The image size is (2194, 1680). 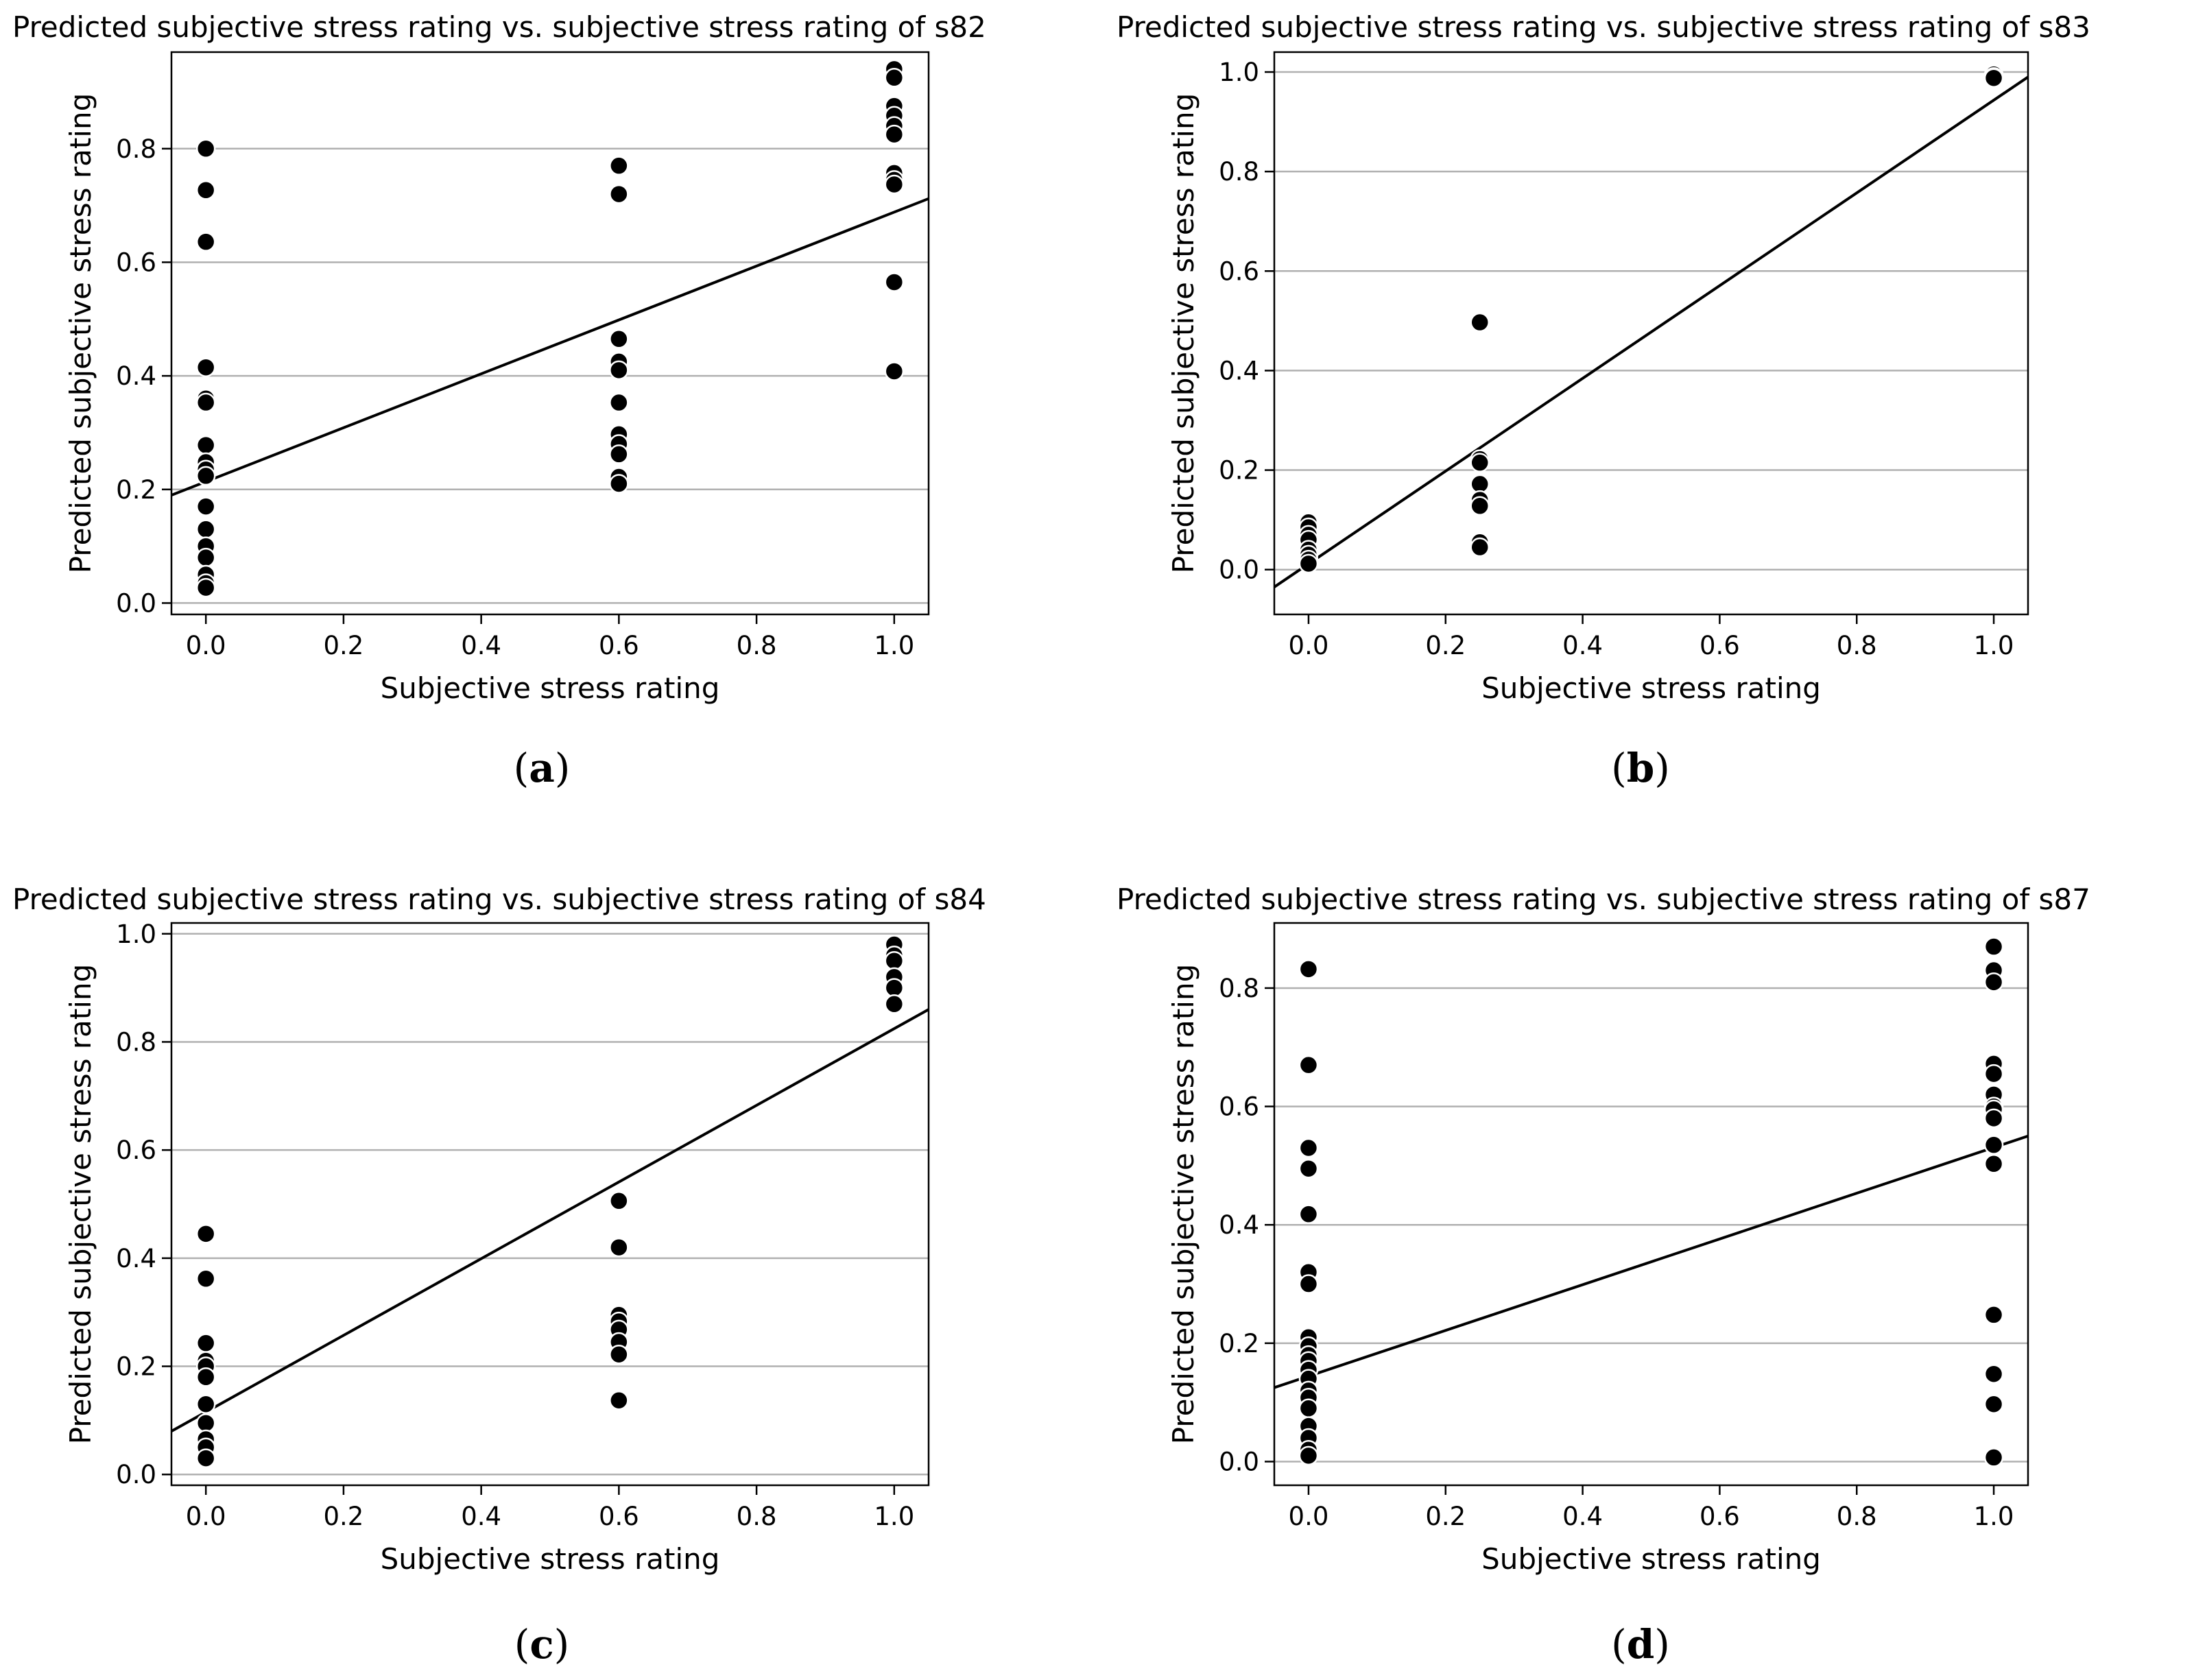 I want to click on x-axis-label: Subjective stress rating, so click(x=550, y=1559).